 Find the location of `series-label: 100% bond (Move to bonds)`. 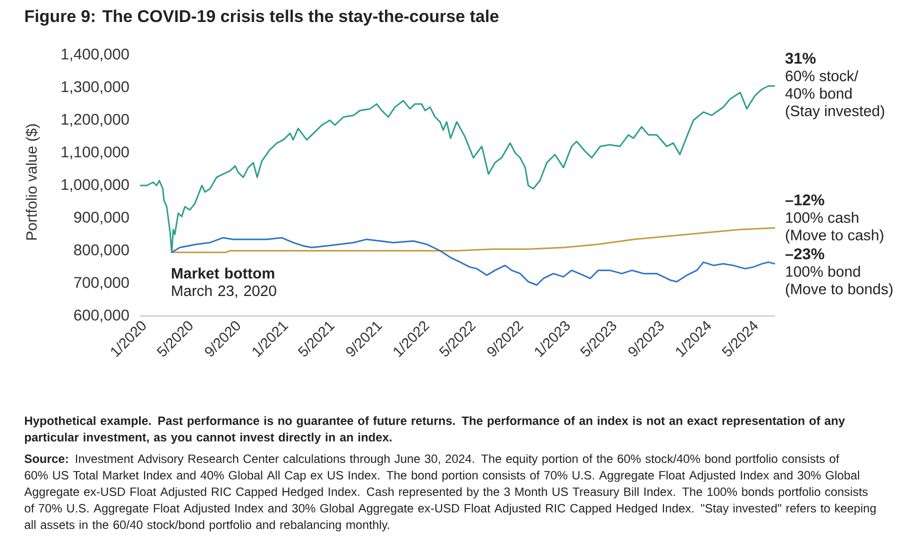

series-label: 100% bond (Move to bonds) is located at coordinates (839, 282).